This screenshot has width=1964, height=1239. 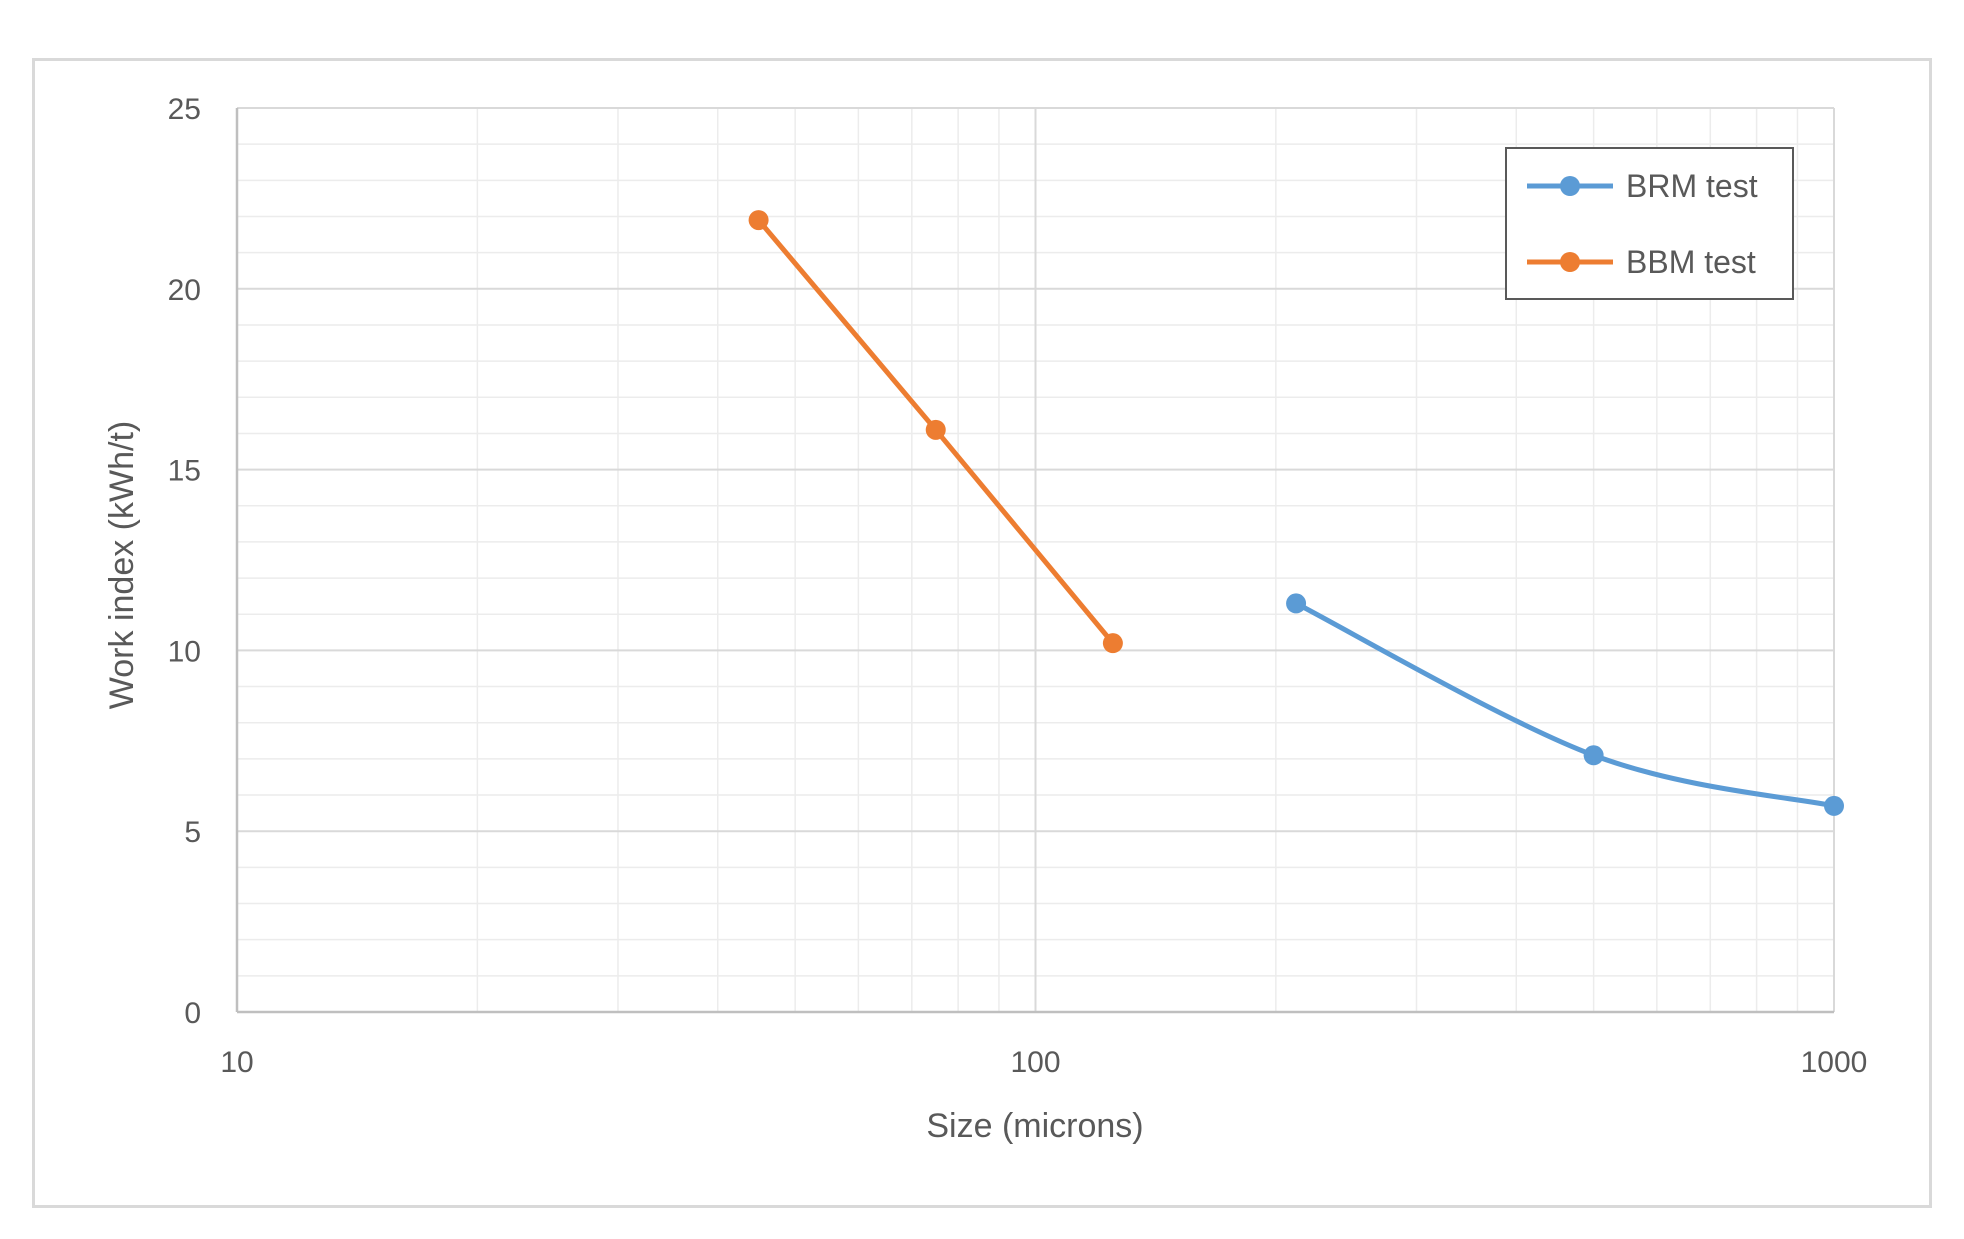 I want to click on legend-box, so click(x=1649, y=223).